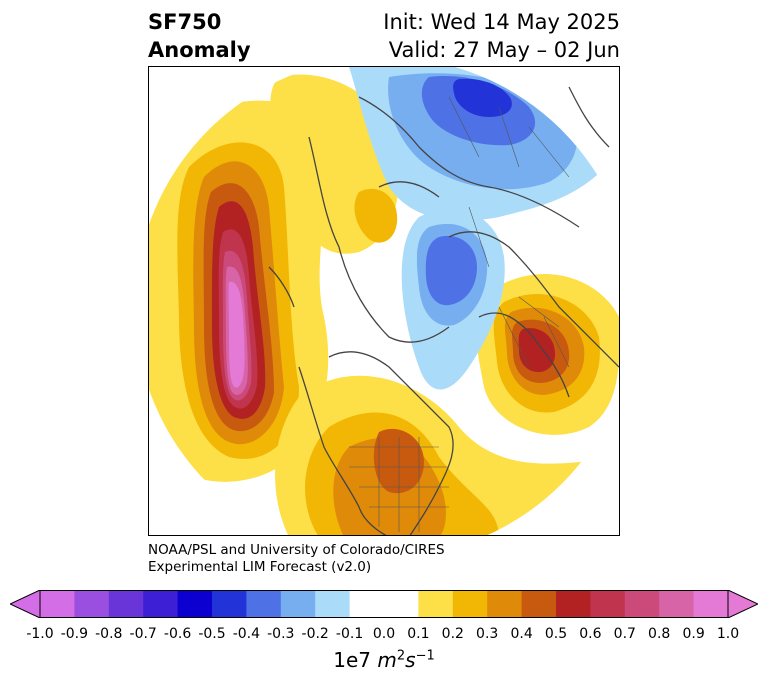  What do you see at coordinates (143, 634) in the screenshot?
I see `colorbar-tick-label: -0.7` at bounding box center [143, 634].